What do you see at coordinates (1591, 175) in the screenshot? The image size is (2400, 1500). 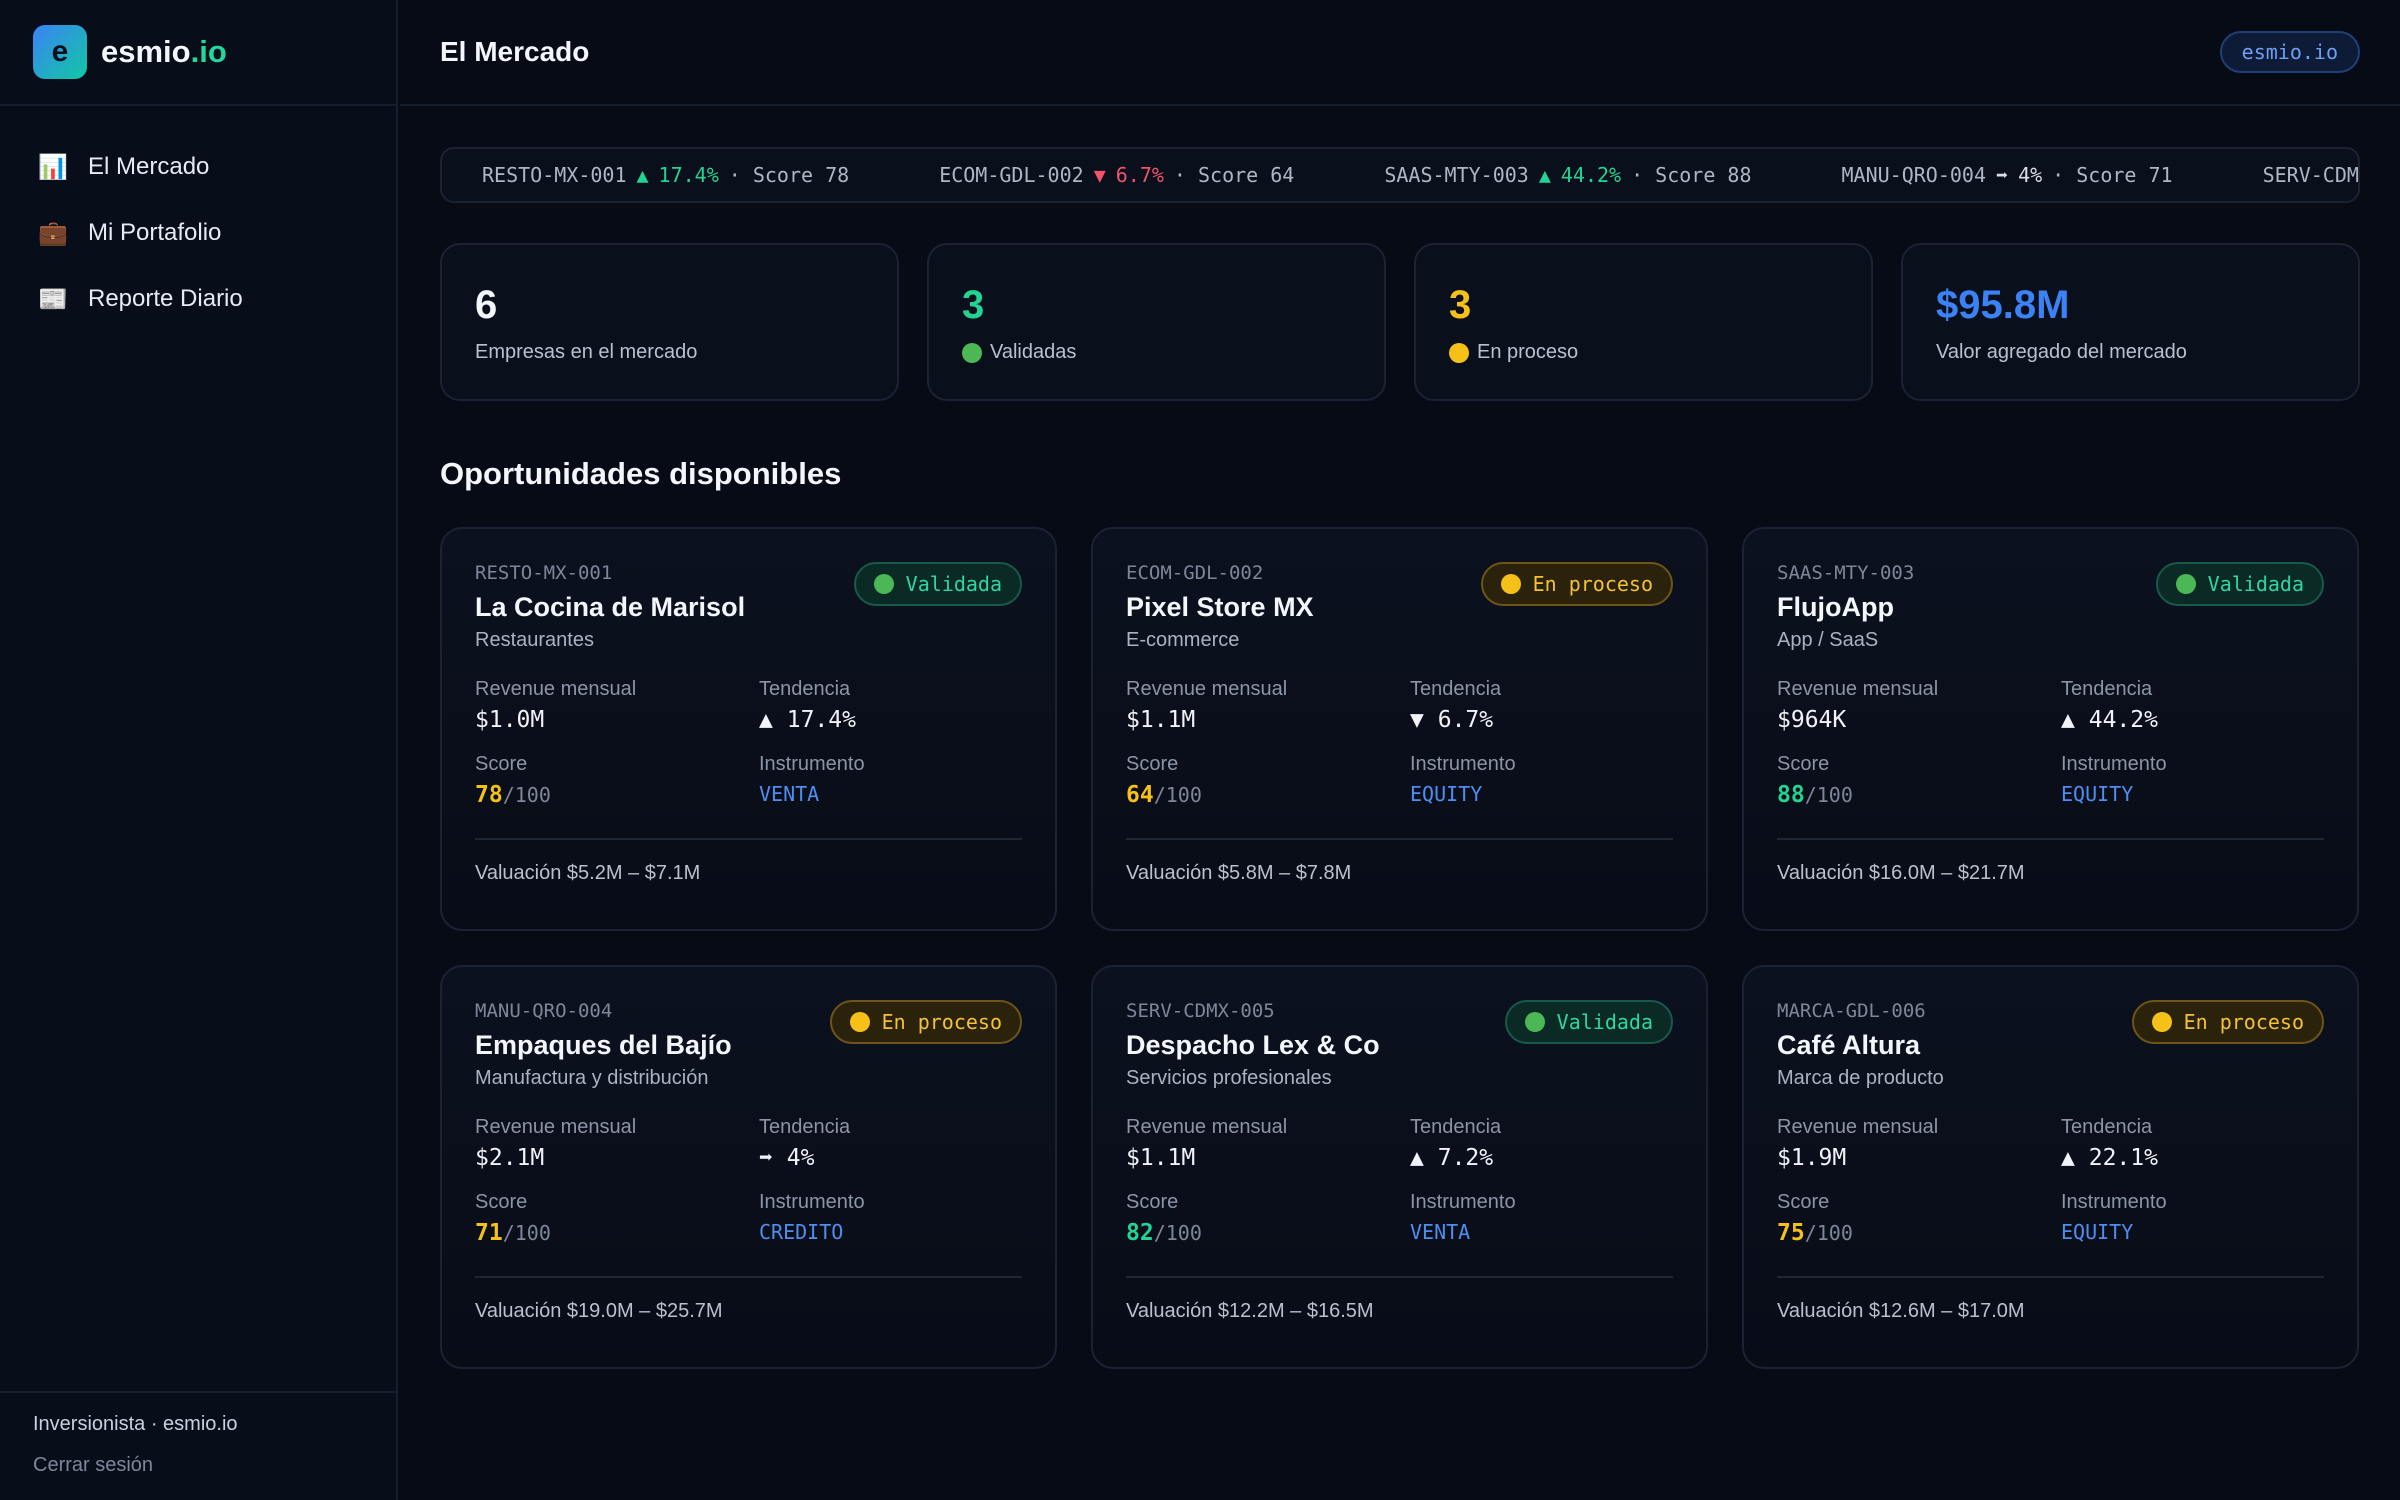 I see `ticker-change: 44.2%` at bounding box center [1591, 175].